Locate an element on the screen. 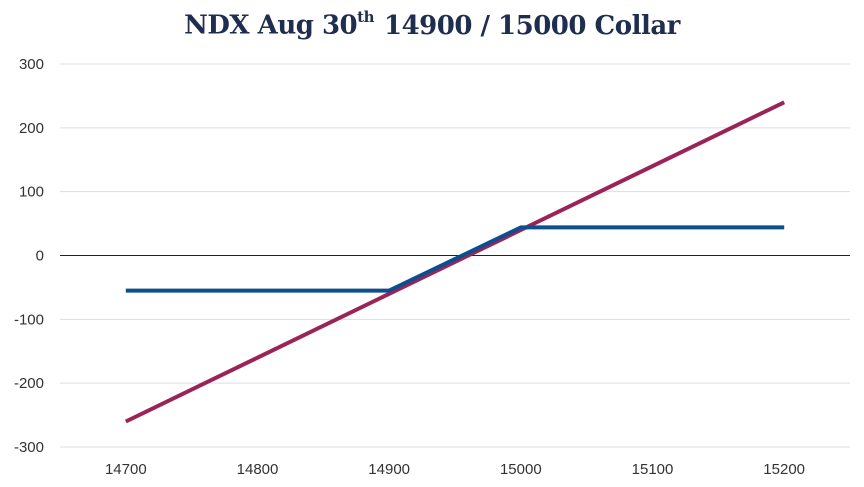  chart-title: NDX Aug 30th 14900 / 15000 Collar is located at coordinates (432, 24).